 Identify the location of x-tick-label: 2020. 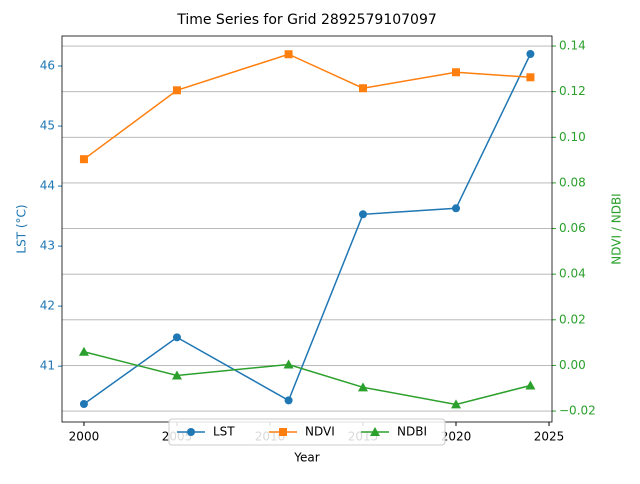
(456, 437).